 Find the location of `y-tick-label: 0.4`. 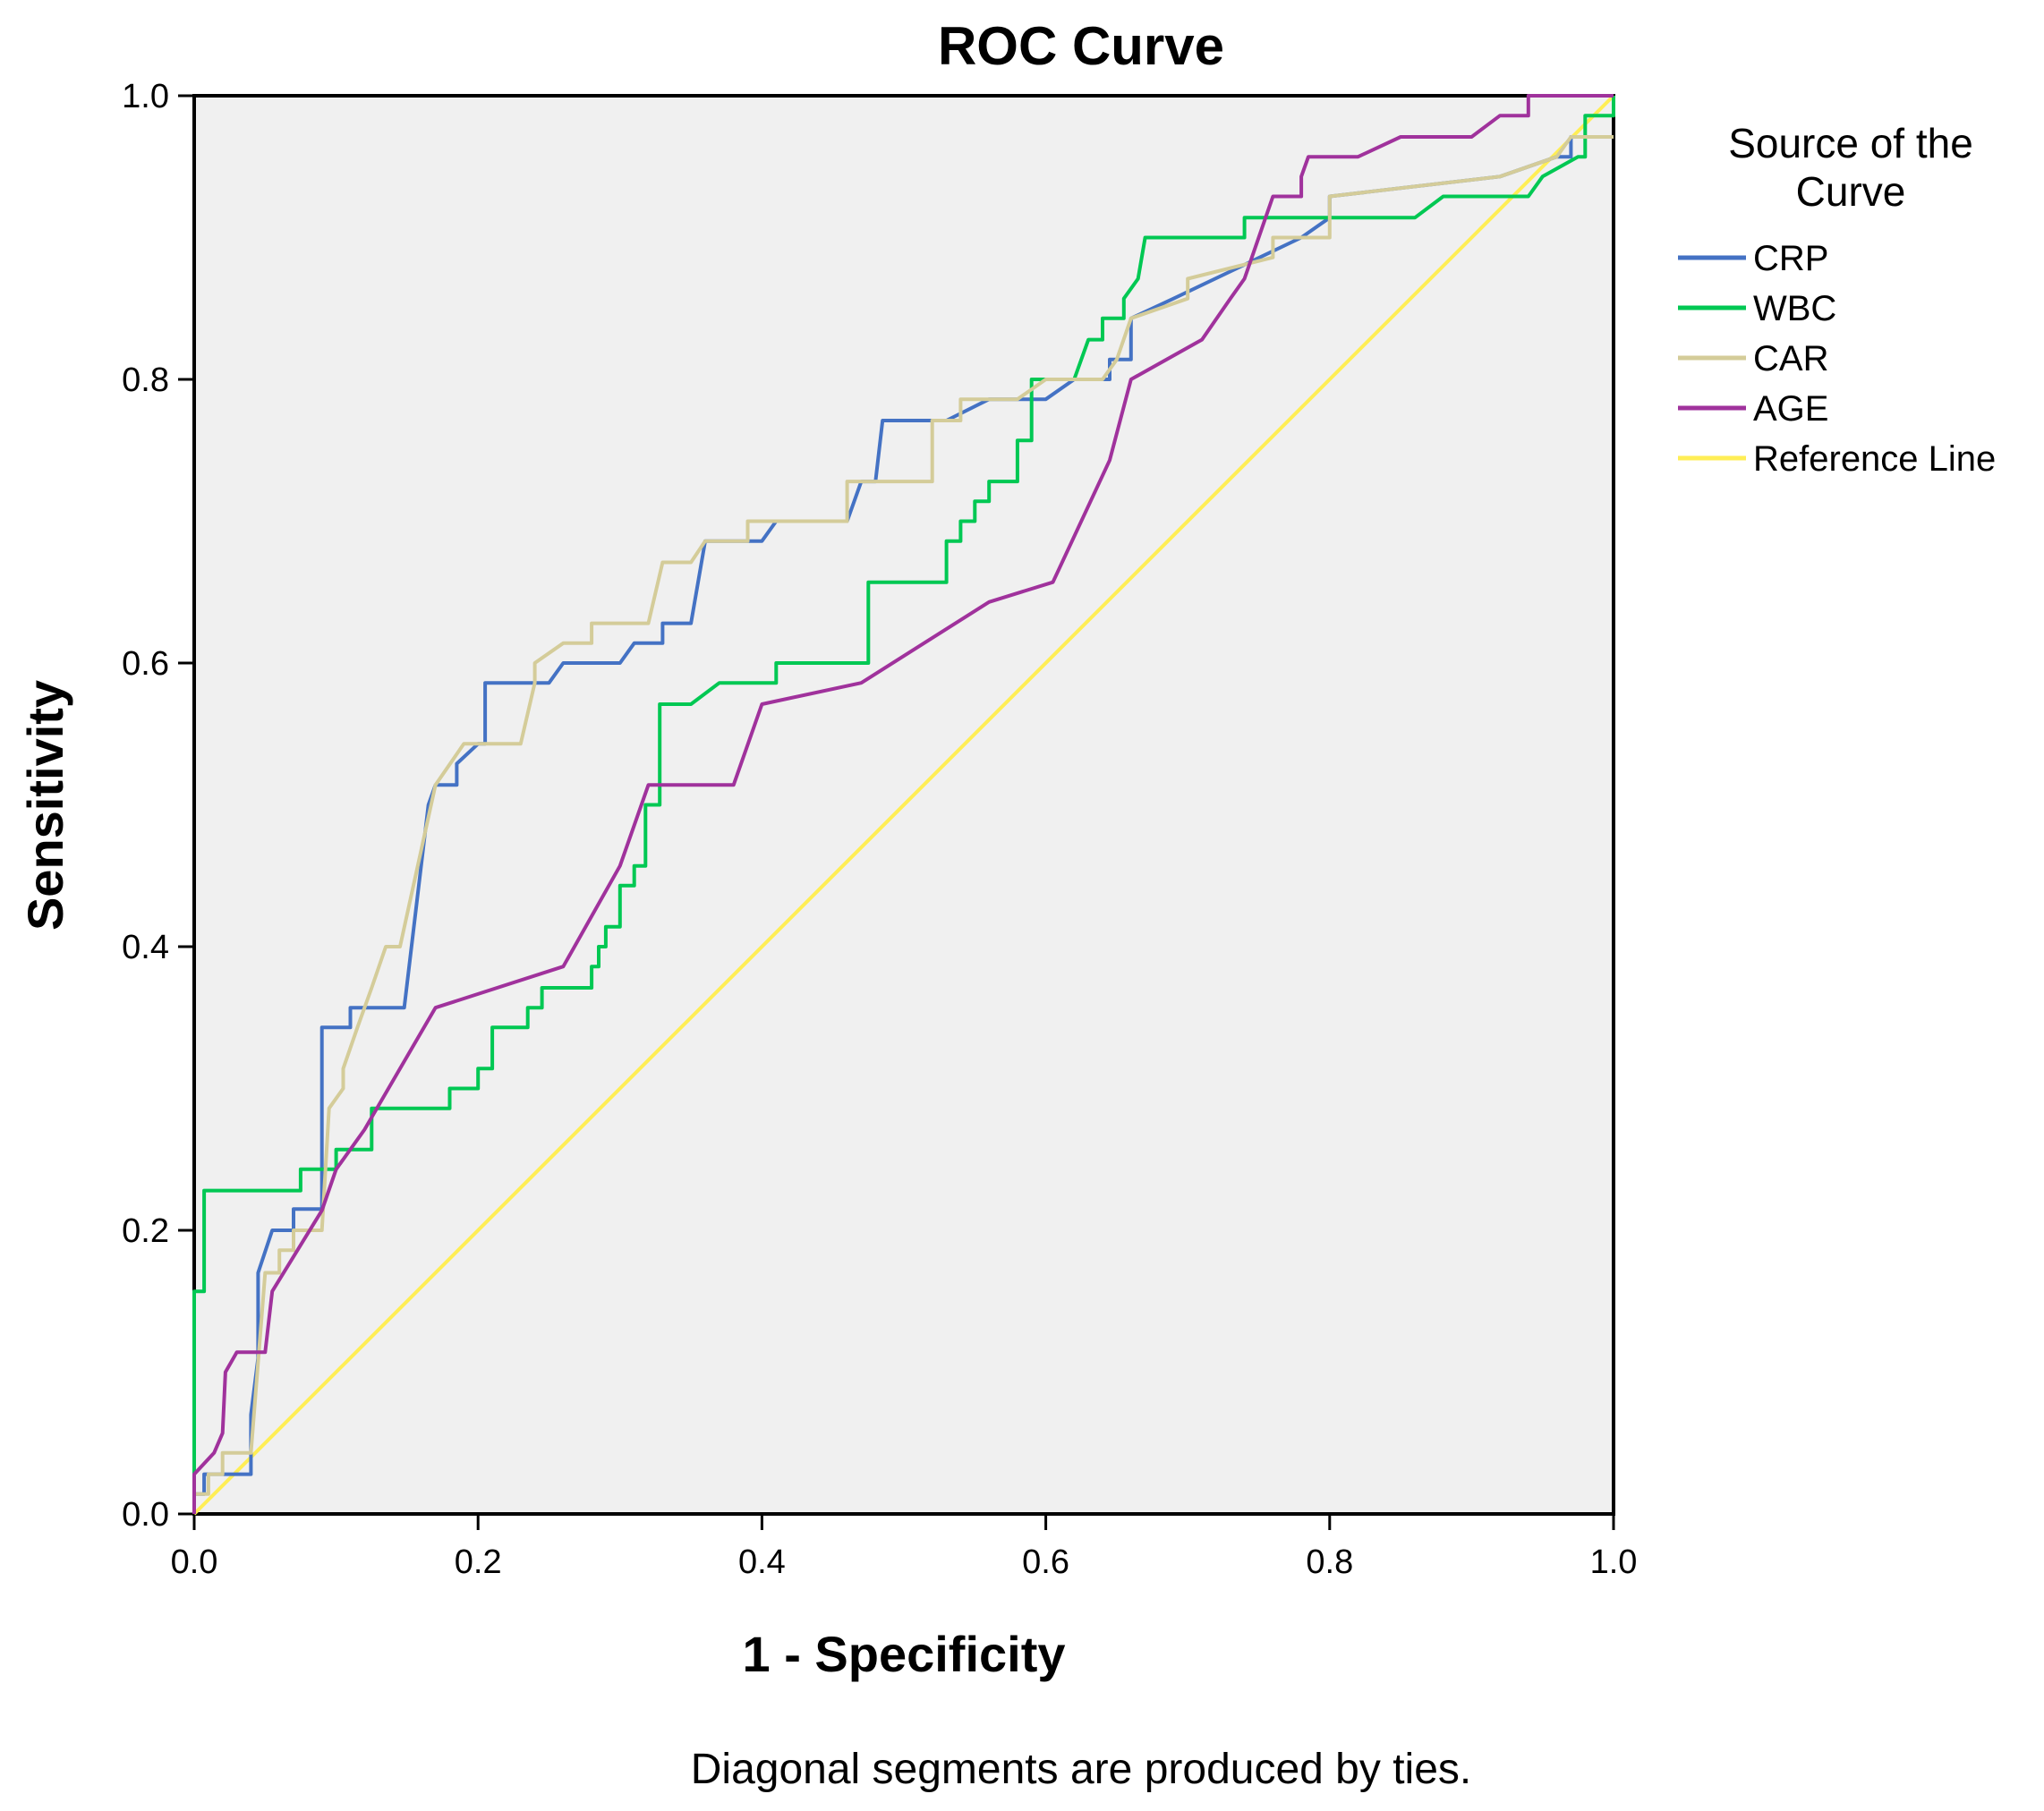

y-tick-label: 0.4 is located at coordinates (145, 947).